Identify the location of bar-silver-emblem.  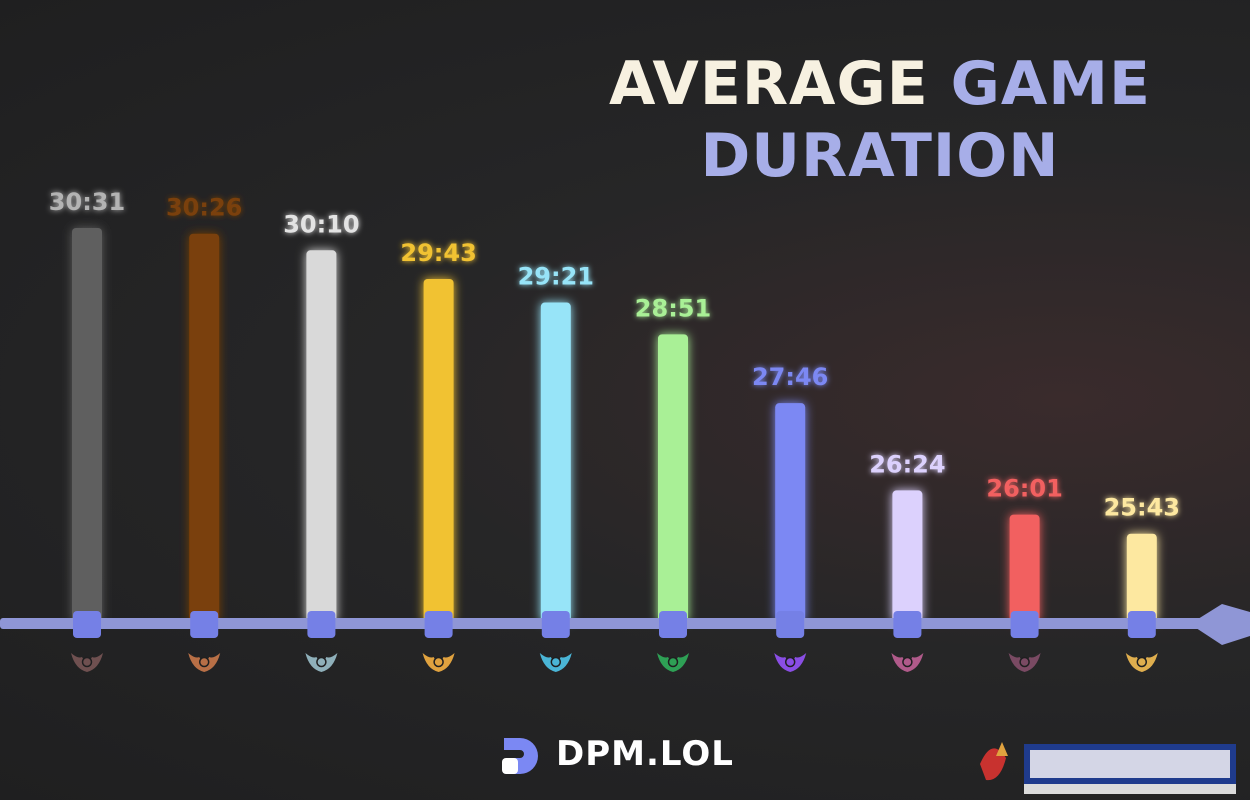
(321, 436).